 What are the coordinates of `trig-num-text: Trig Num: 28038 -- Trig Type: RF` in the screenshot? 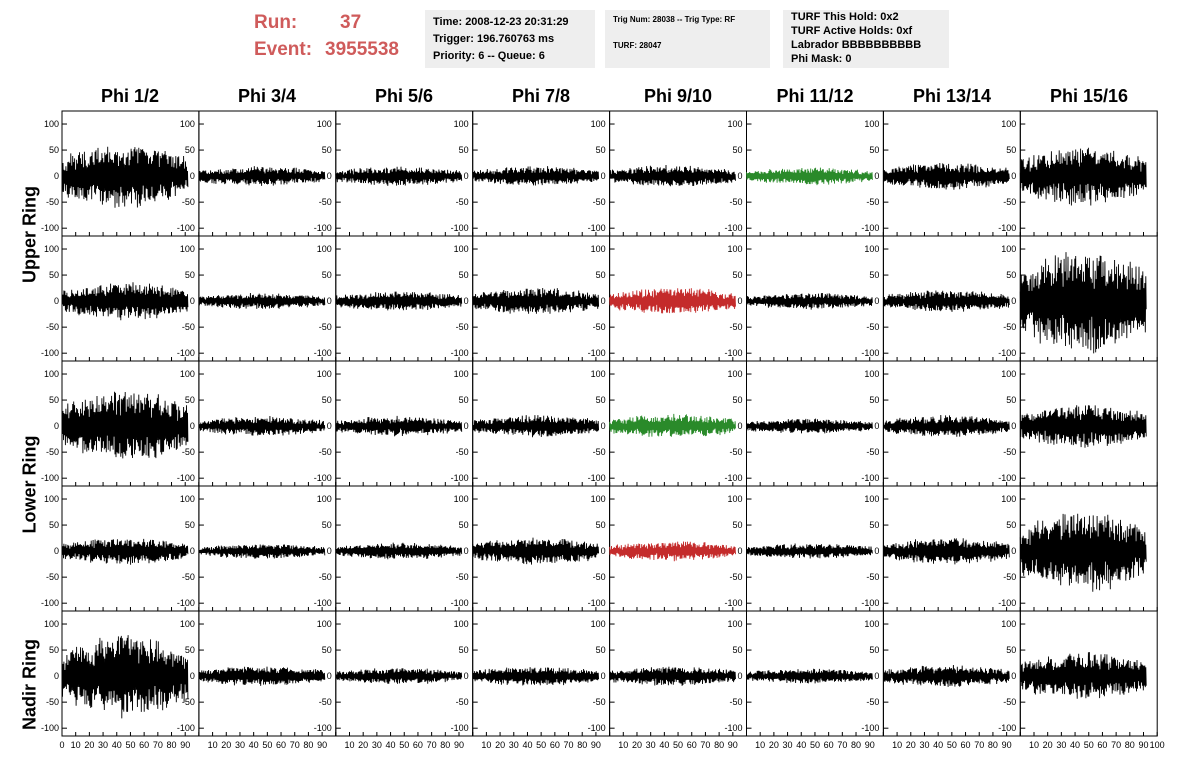 It's located at (674, 19).